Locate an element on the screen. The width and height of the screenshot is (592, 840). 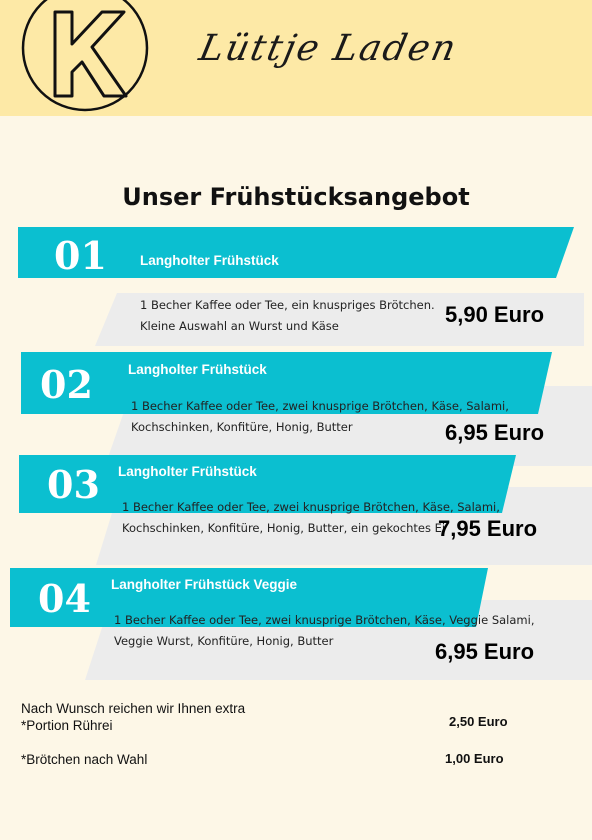
item-number-03: 03 is located at coordinates (73, 484).